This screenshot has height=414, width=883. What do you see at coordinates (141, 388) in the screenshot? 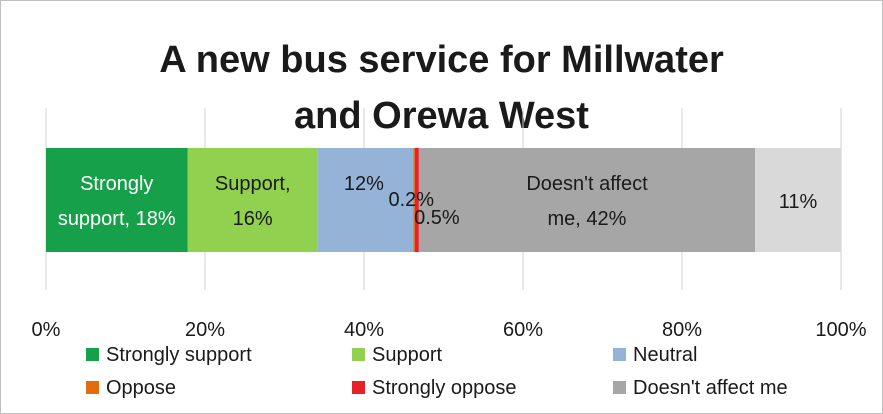
I see `legend-label: Oppose` at bounding box center [141, 388].